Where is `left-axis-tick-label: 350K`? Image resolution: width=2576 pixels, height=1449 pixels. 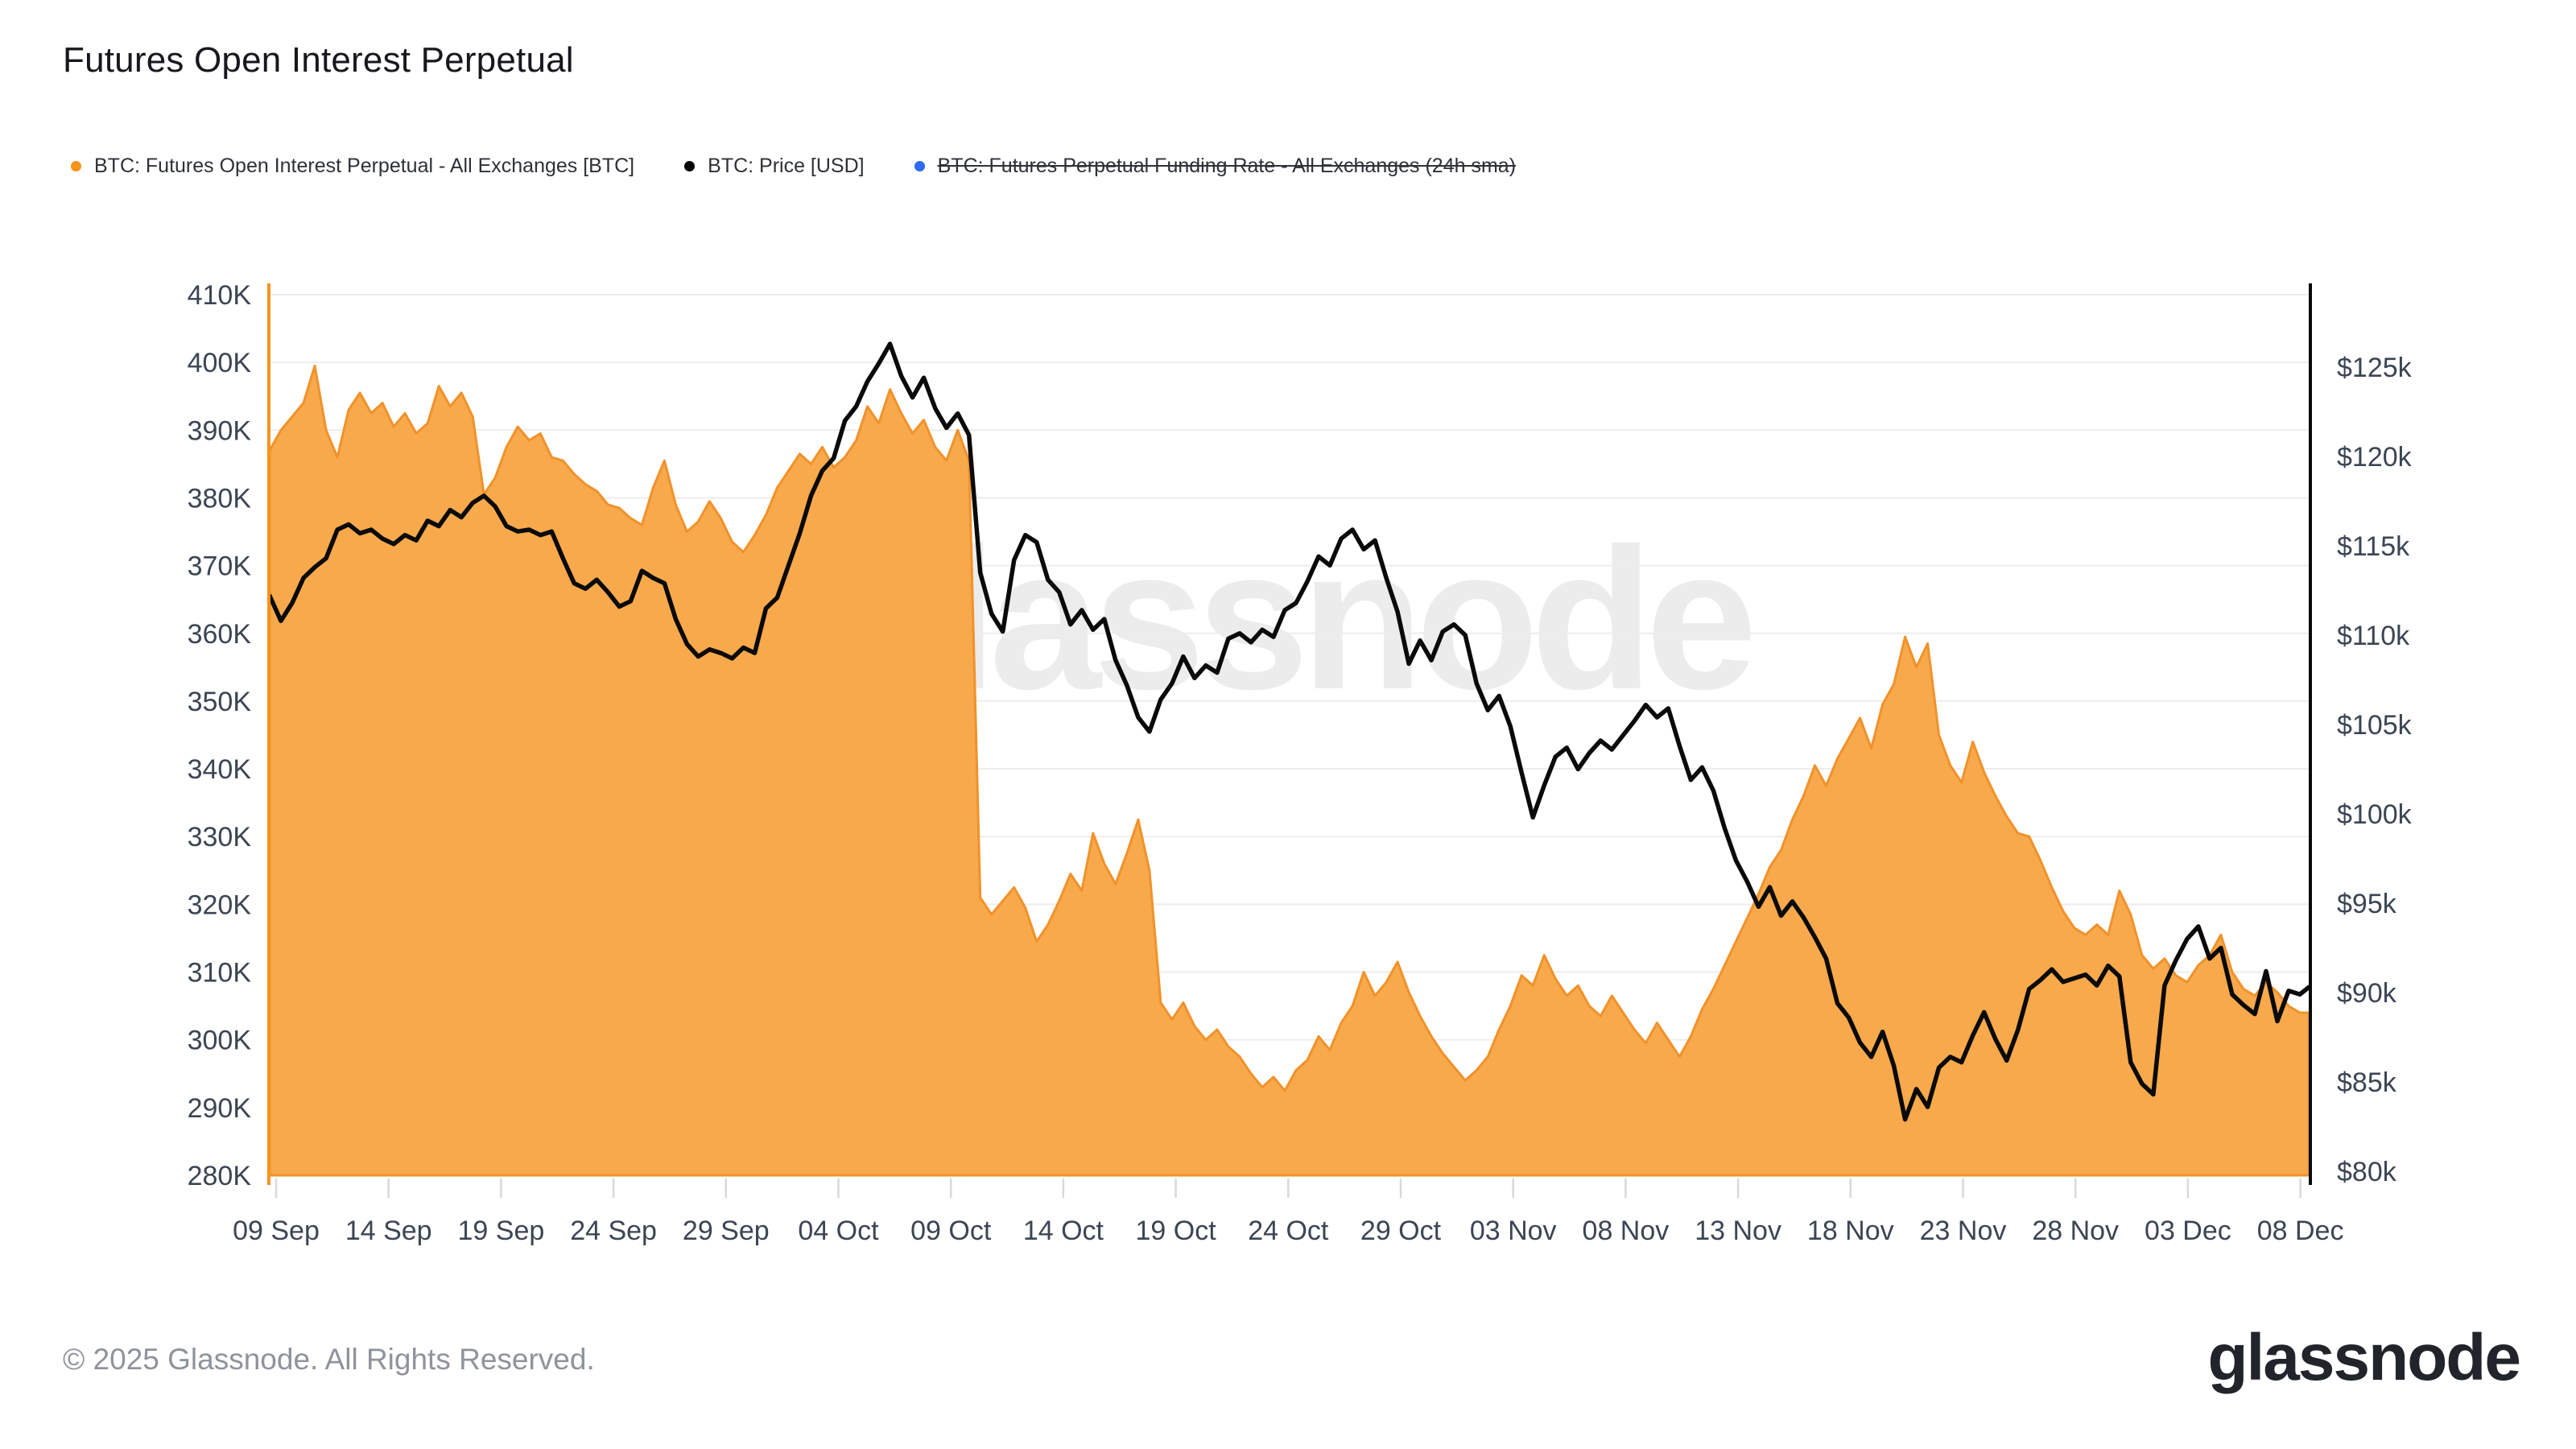
left-axis-tick-label: 350K is located at coordinates (220, 702).